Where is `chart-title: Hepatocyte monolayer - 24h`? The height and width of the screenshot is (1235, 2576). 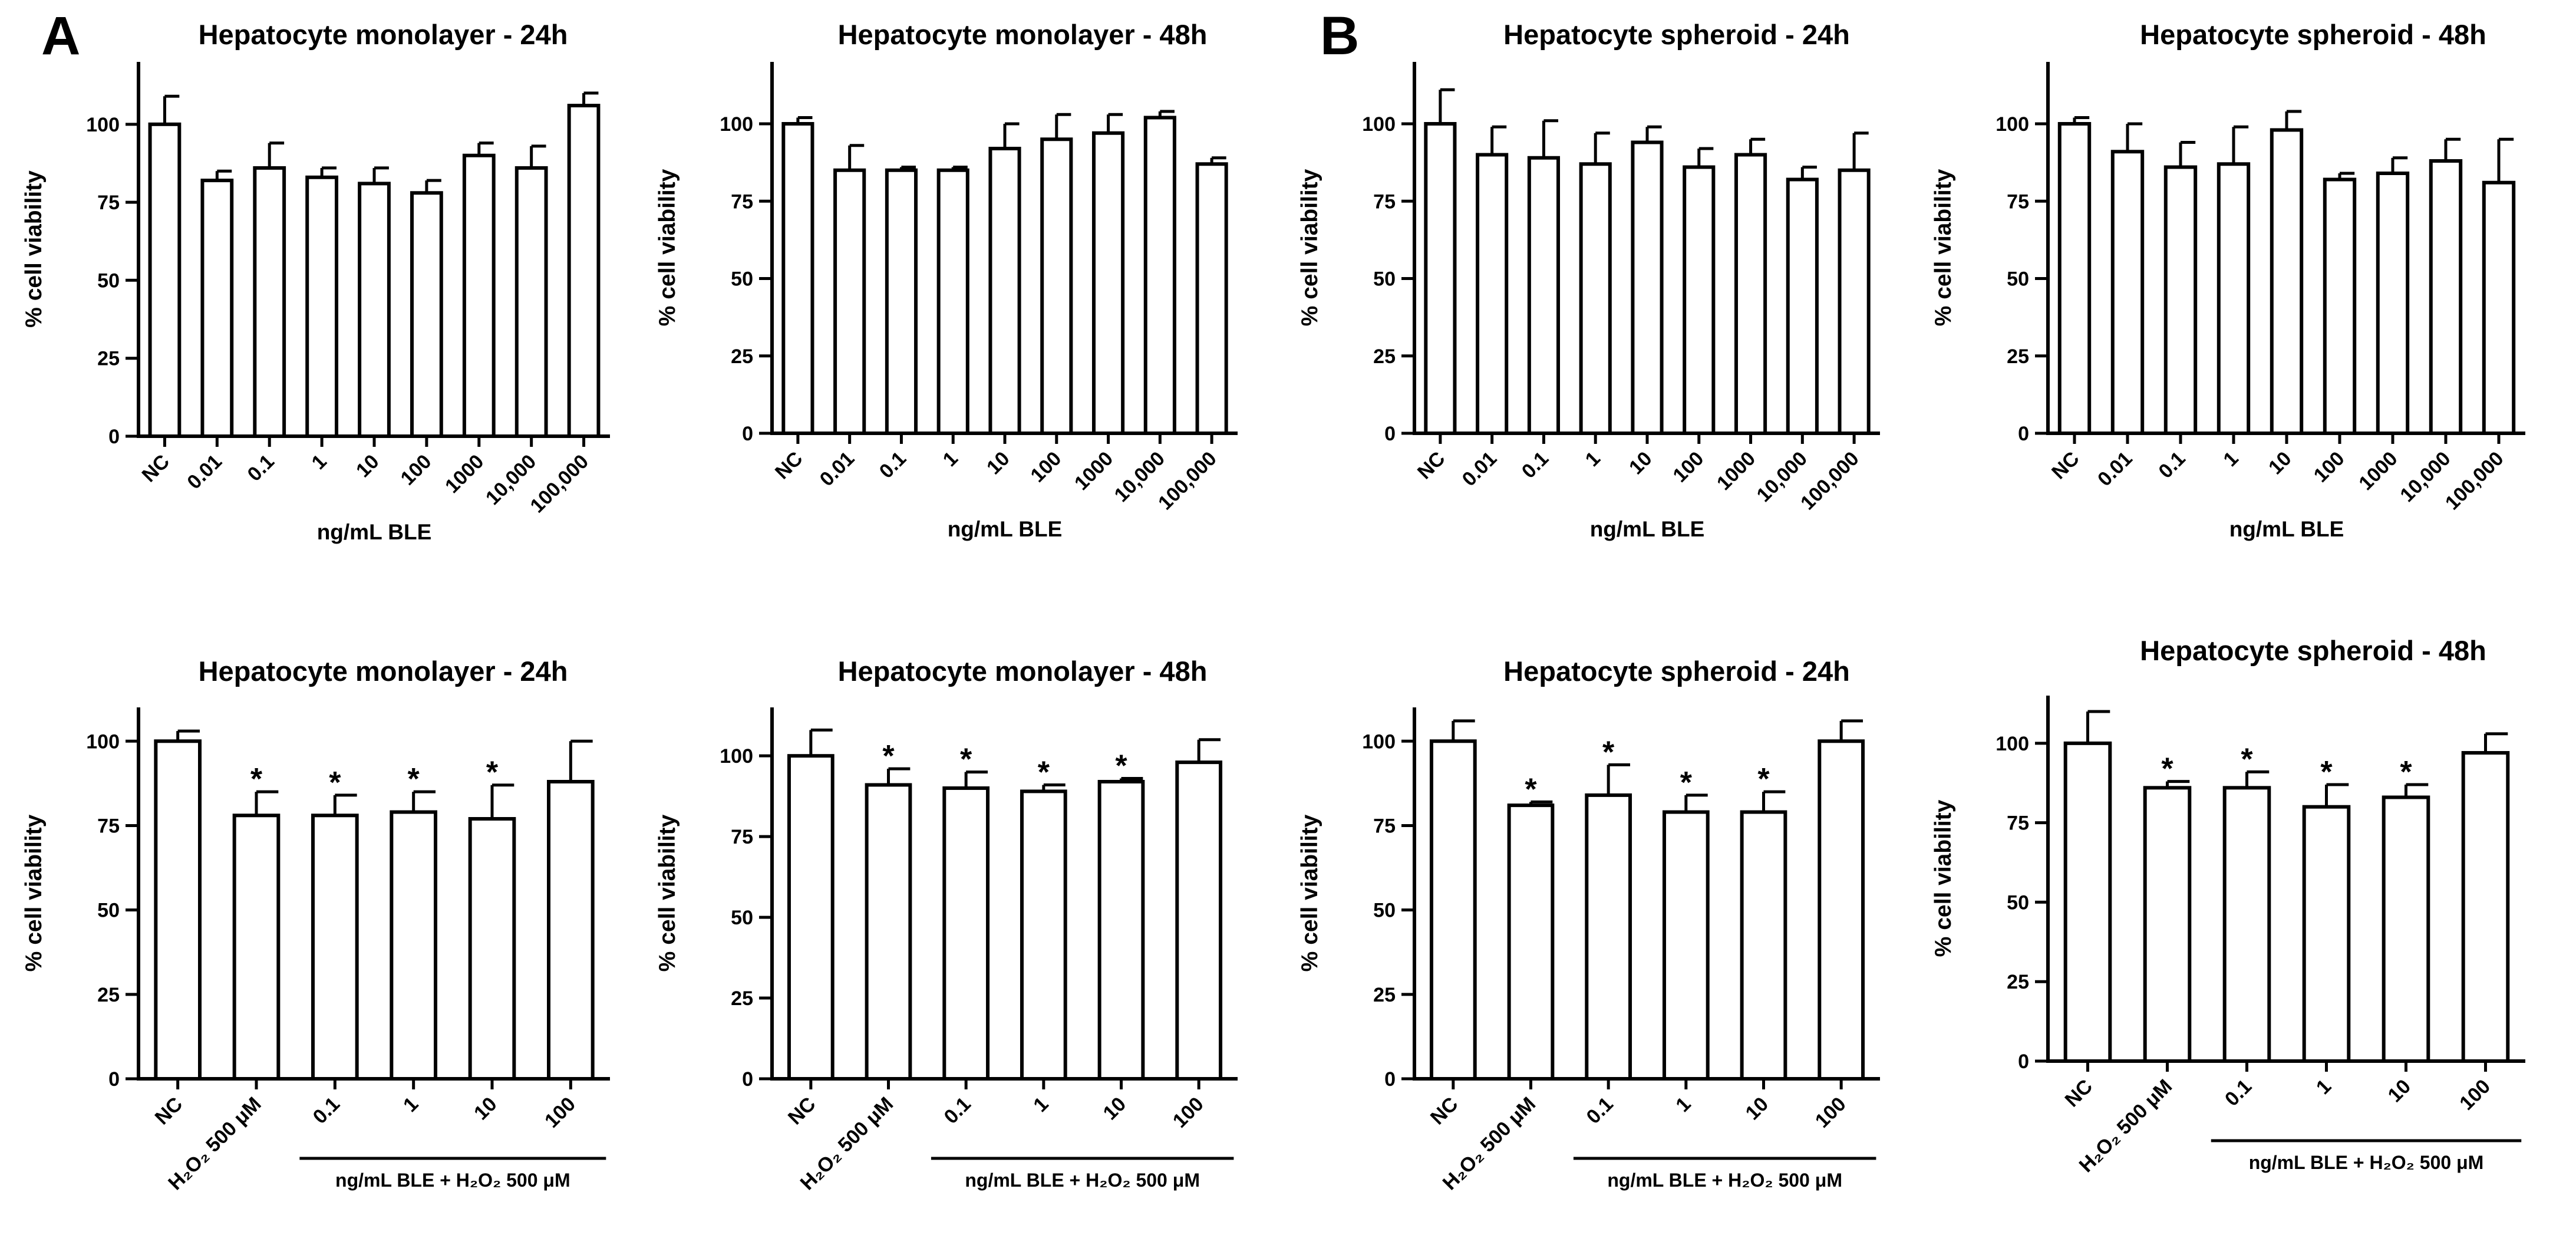
chart-title: Hepatocyte monolayer - 24h is located at coordinates (384, 671).